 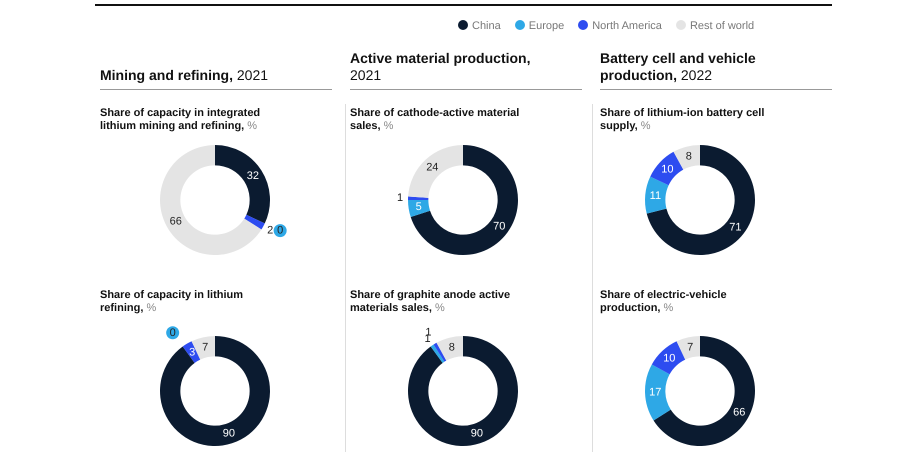 What do you see at coordinates (486, 26) in the screenshot?
I see `legend-label: China` at bounding box center [486, 26].